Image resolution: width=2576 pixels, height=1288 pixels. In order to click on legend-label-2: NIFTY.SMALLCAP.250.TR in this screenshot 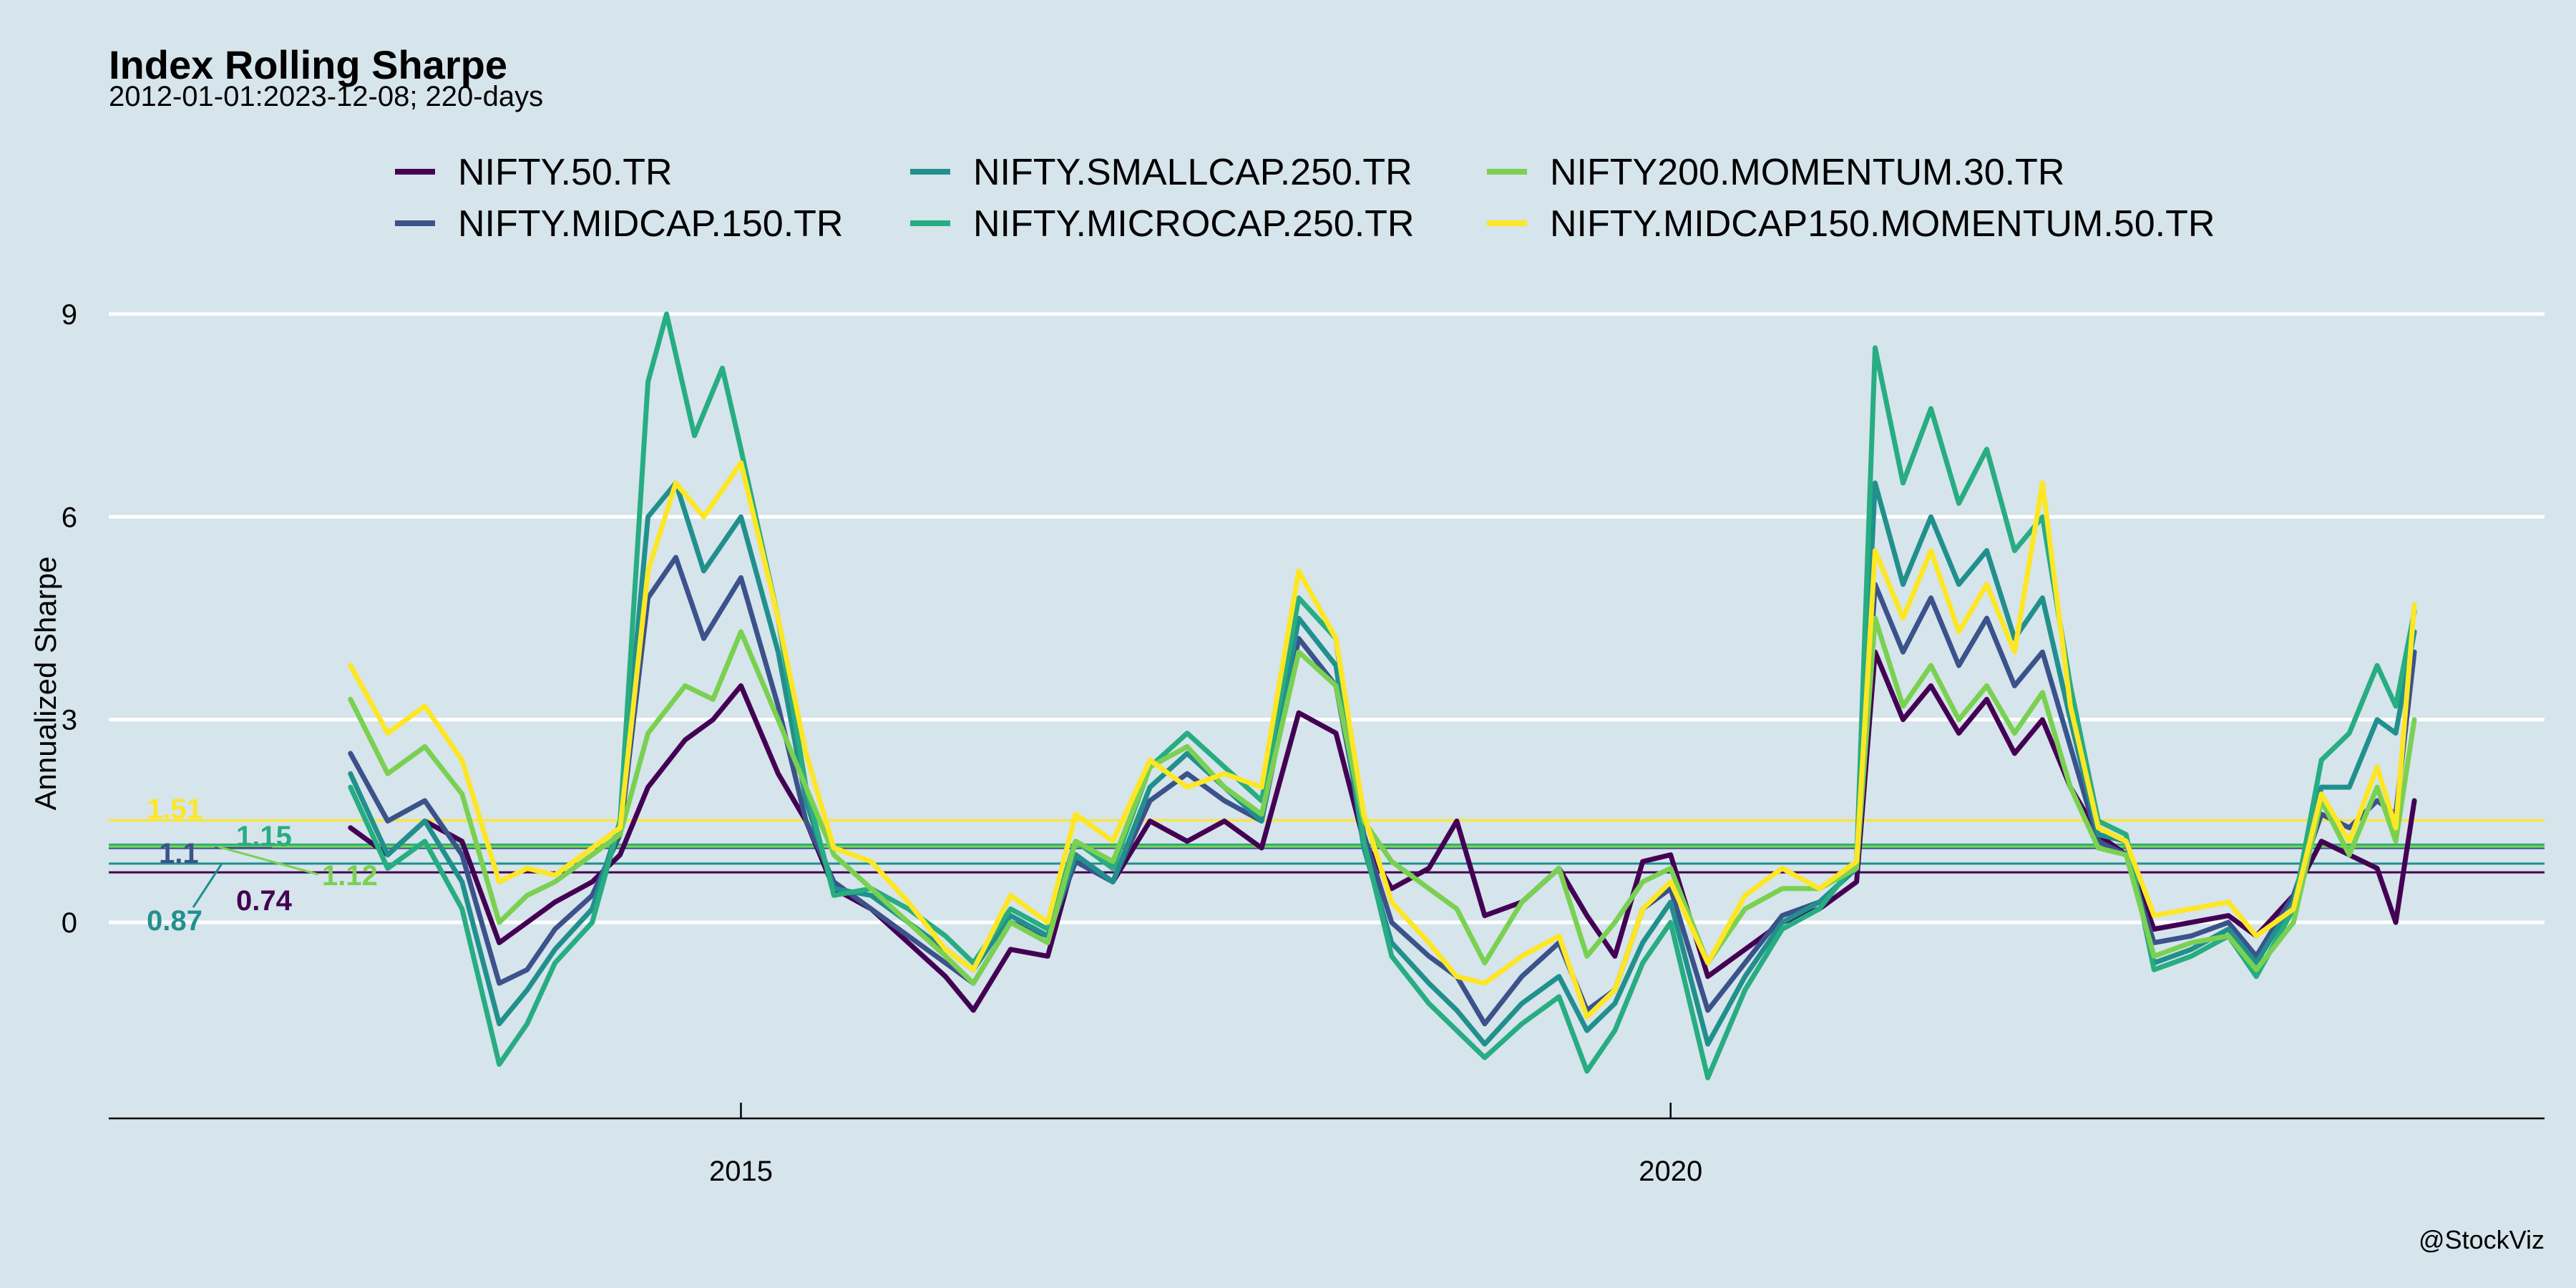, I will do `click(1193, 172)`.